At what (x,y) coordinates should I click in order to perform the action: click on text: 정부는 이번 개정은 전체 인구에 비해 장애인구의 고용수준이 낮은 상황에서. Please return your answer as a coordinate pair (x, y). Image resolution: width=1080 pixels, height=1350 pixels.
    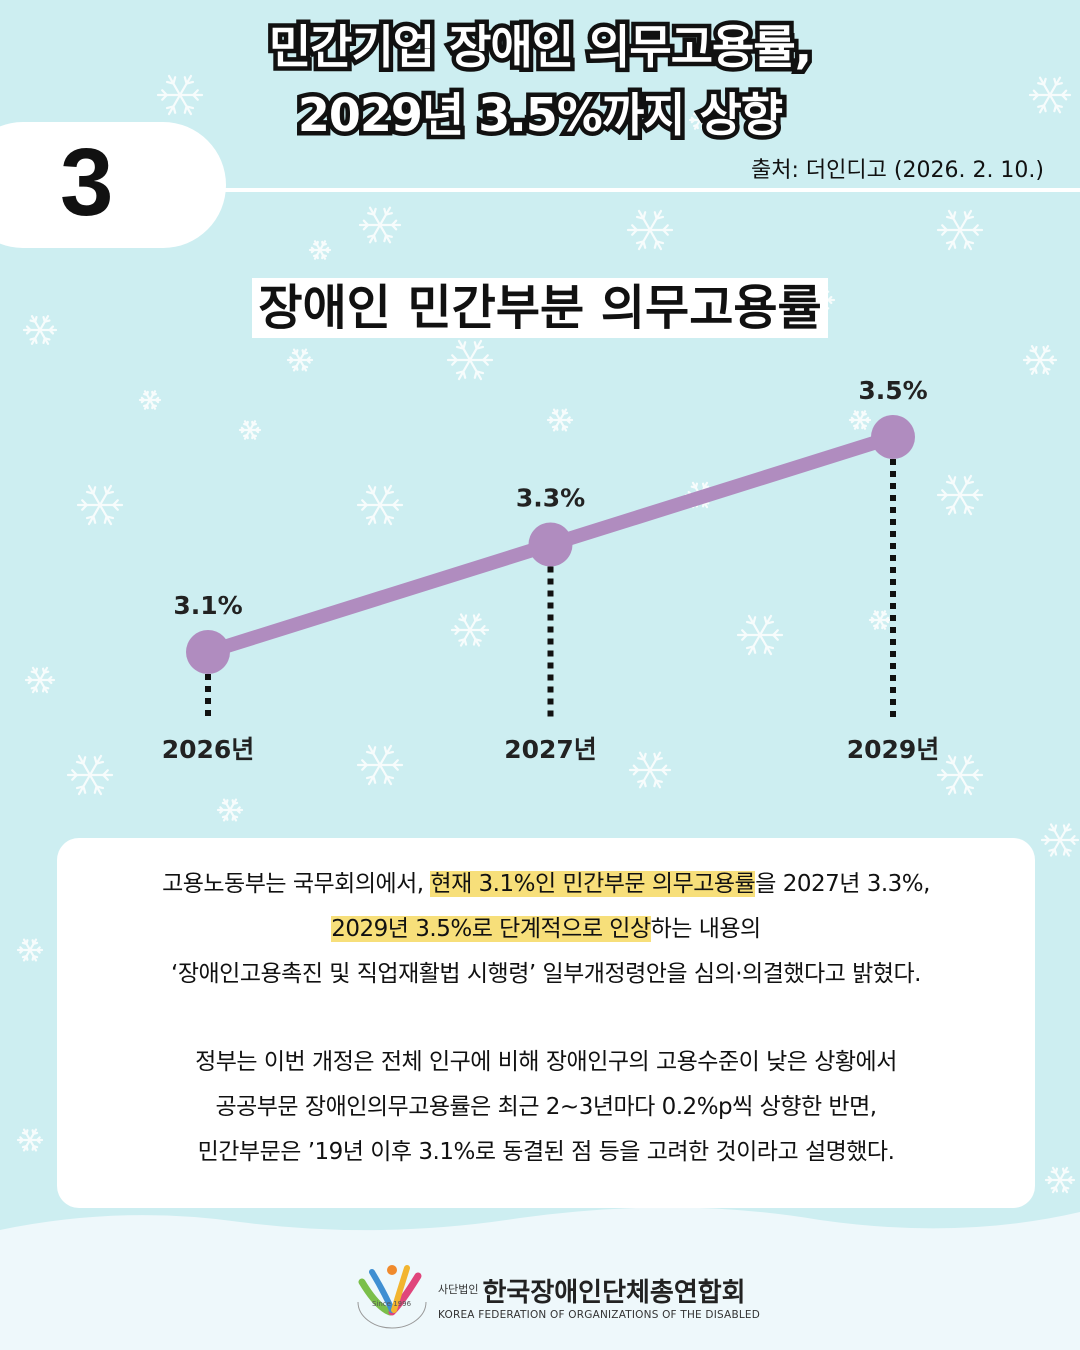
    Looking at the image, I should click on (546, 1062).